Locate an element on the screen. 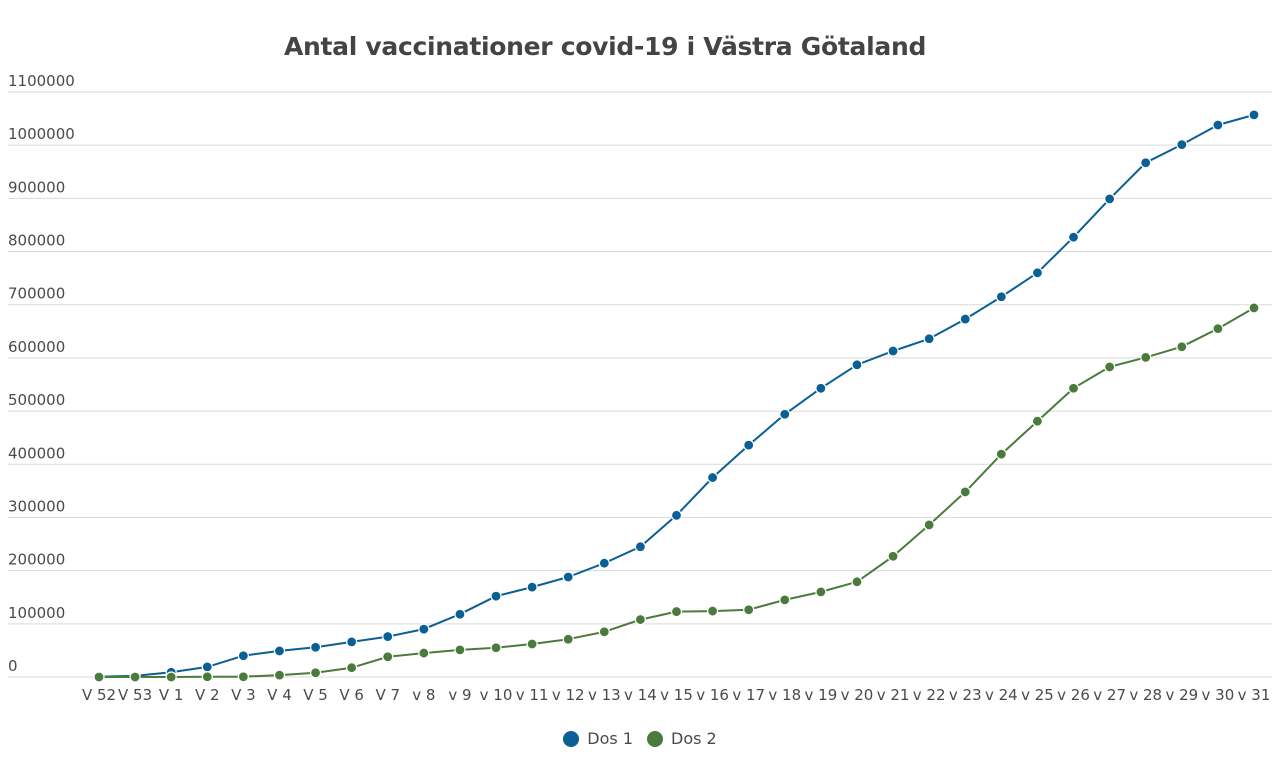  data-point: Dos 1 v 29: 1001000 is located at coordinates (1182, 145).